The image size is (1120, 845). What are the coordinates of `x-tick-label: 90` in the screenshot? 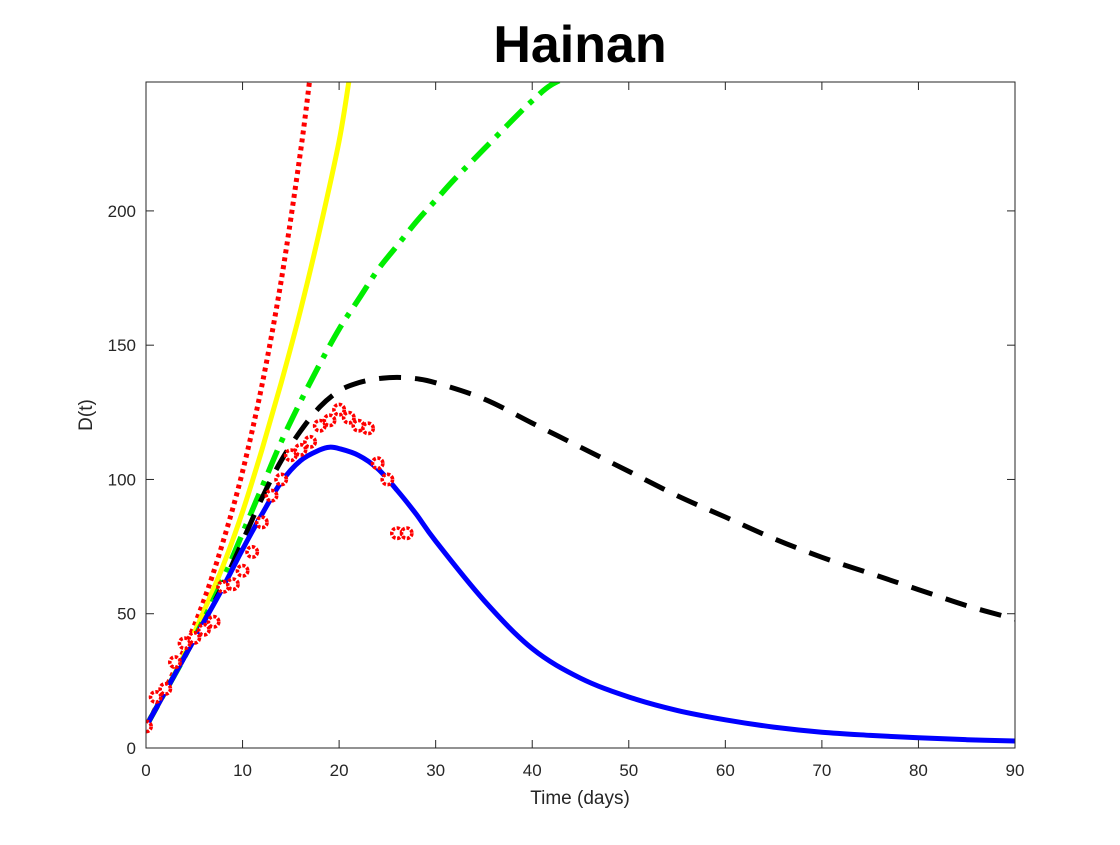 It's located at (1015, 770).